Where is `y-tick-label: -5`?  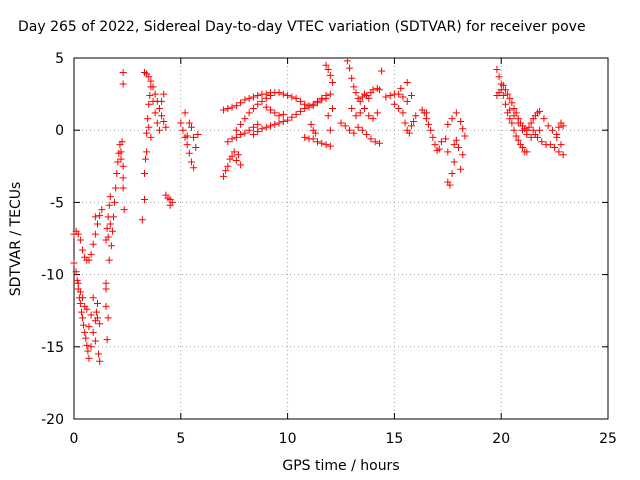 y-tick-label: -5 is located at coordinates (57, 203).